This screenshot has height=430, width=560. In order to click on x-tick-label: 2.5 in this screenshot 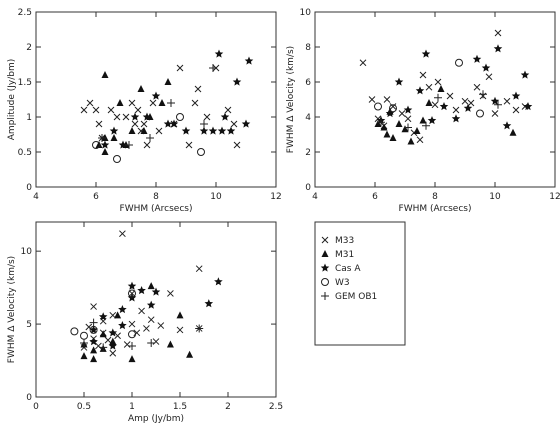, I will do `click(276, 407)`.